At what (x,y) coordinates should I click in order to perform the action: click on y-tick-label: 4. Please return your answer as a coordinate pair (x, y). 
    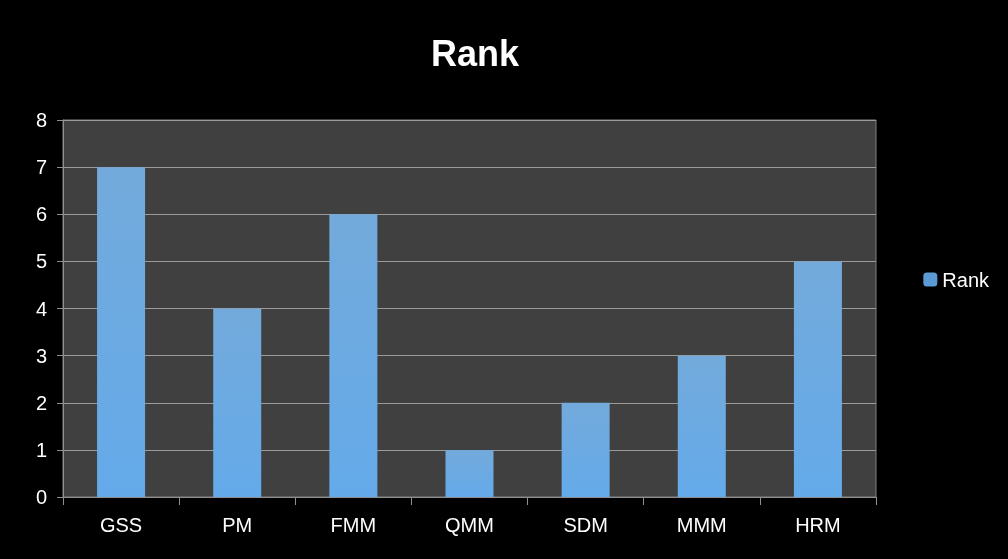
    Looking at the image, I should click on (41, 308).